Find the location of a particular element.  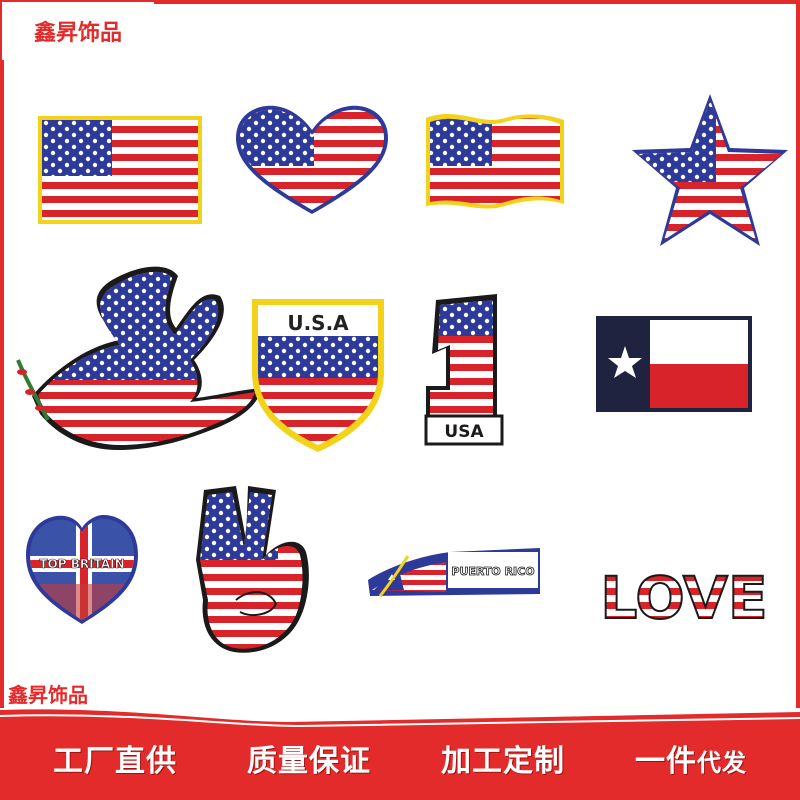

brand-label-bottom: 鑫昇饰品 is located at coordinates (48, 694).